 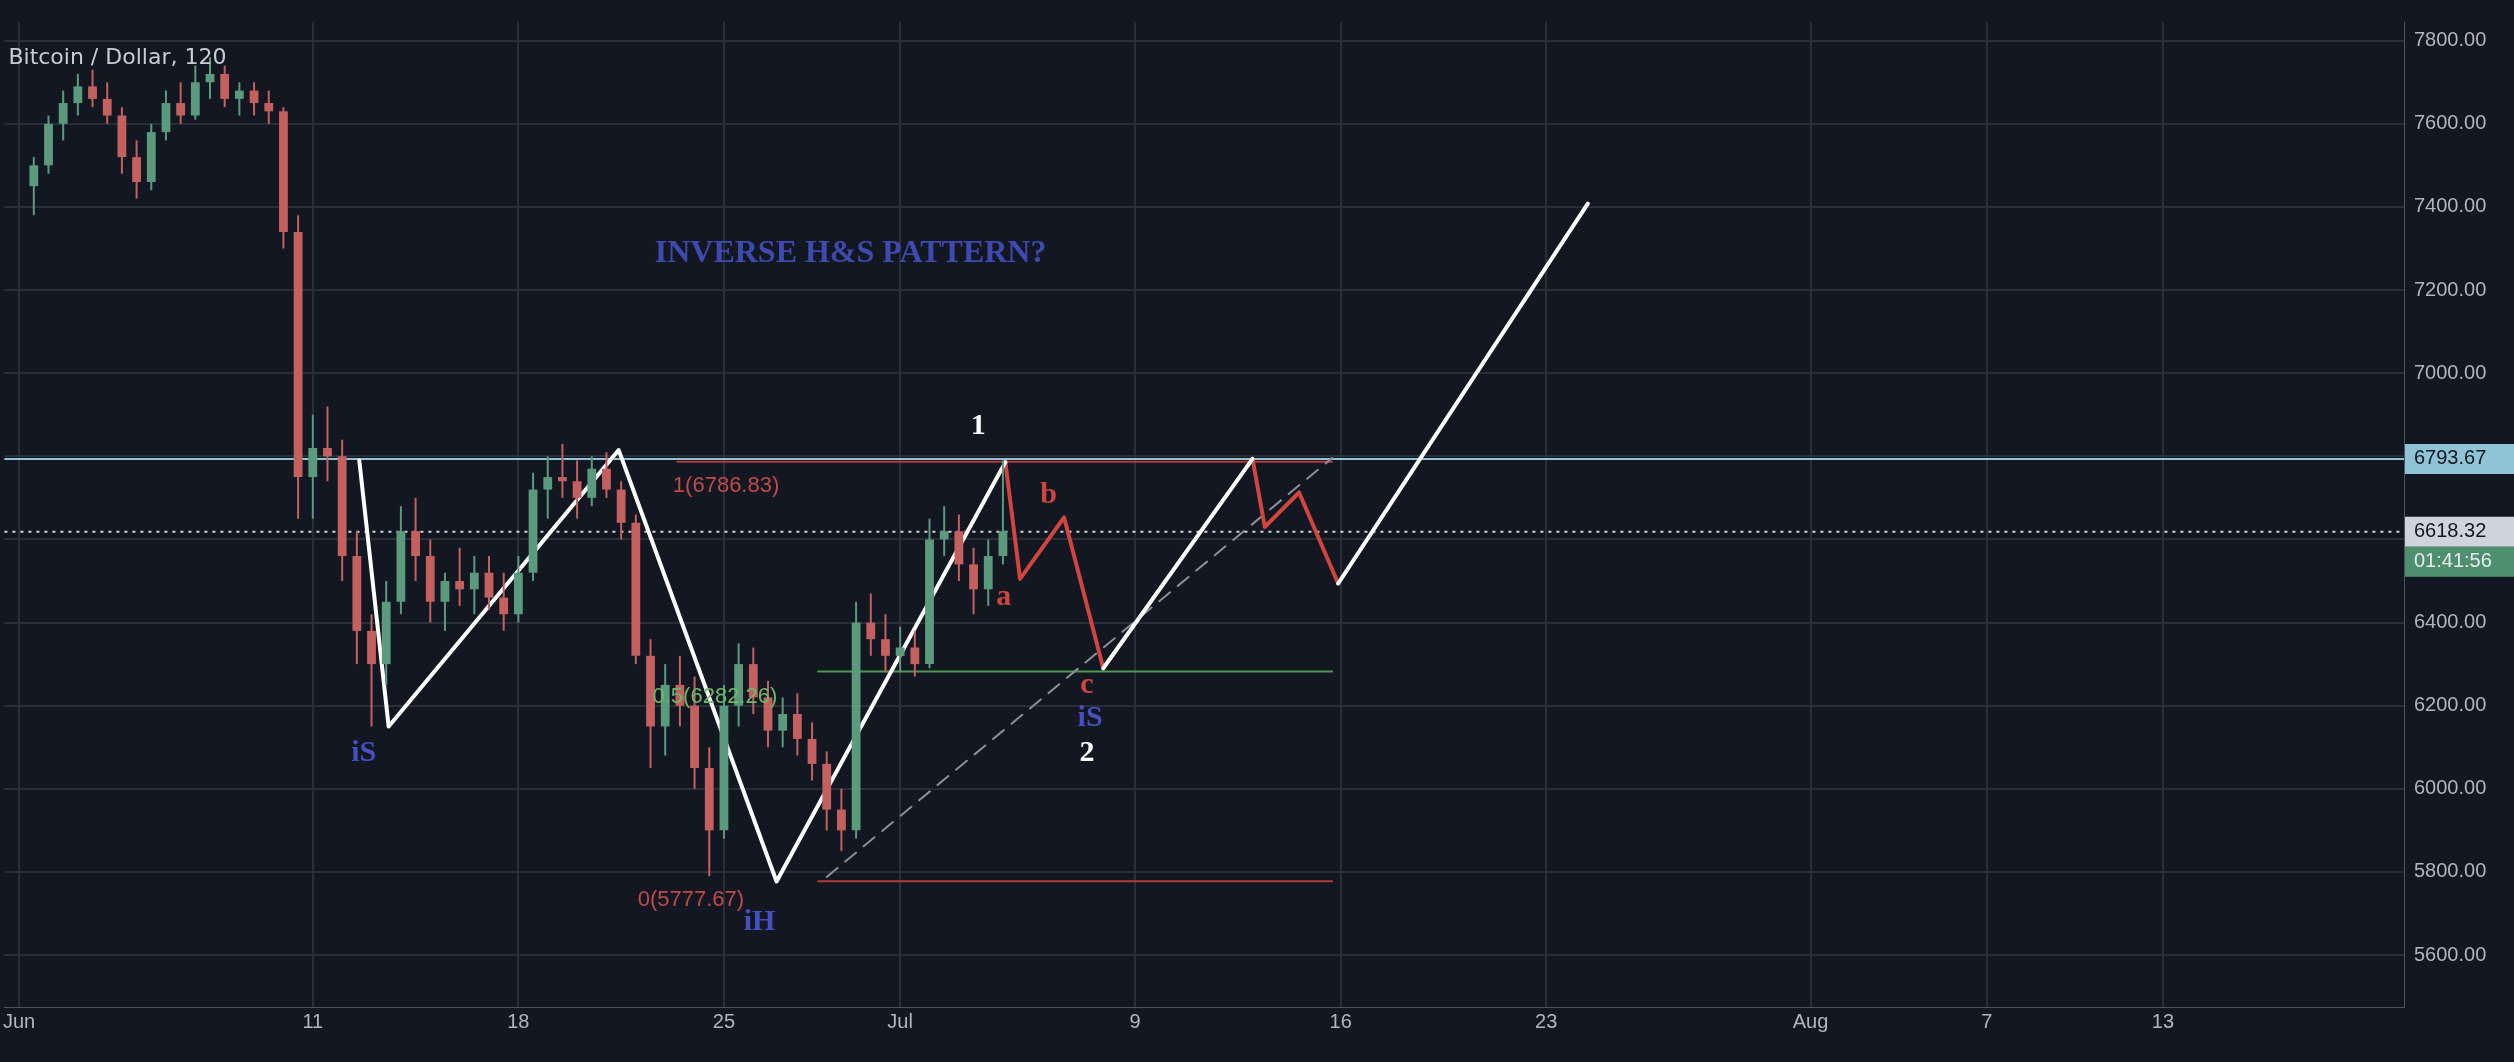 I want to click on y-tick-label: 5800.00, so click(x=2450, y=870).